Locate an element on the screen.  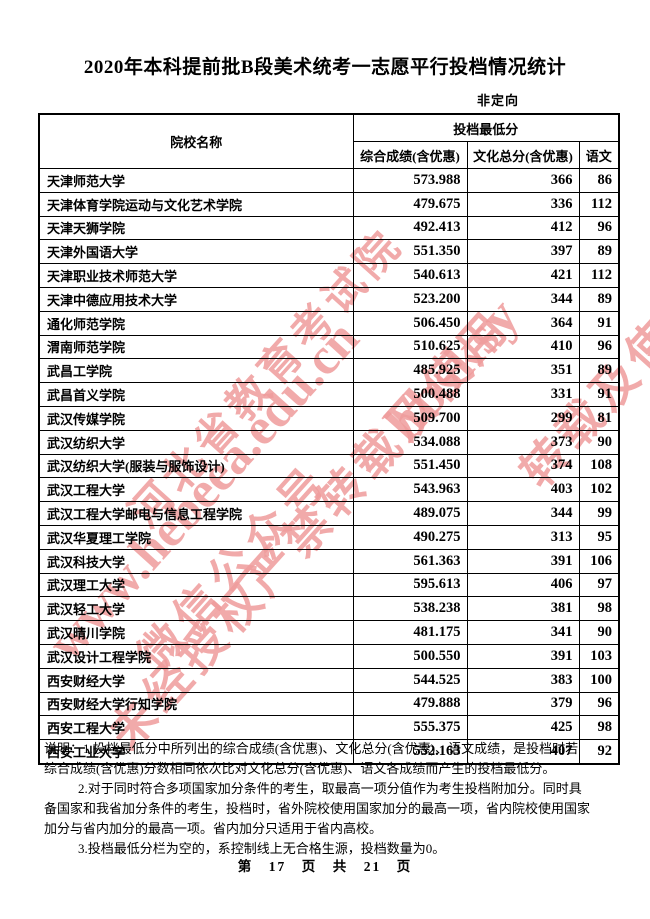
comprehensive-score-cell: 500.550 is located at coordinates (410, 656).